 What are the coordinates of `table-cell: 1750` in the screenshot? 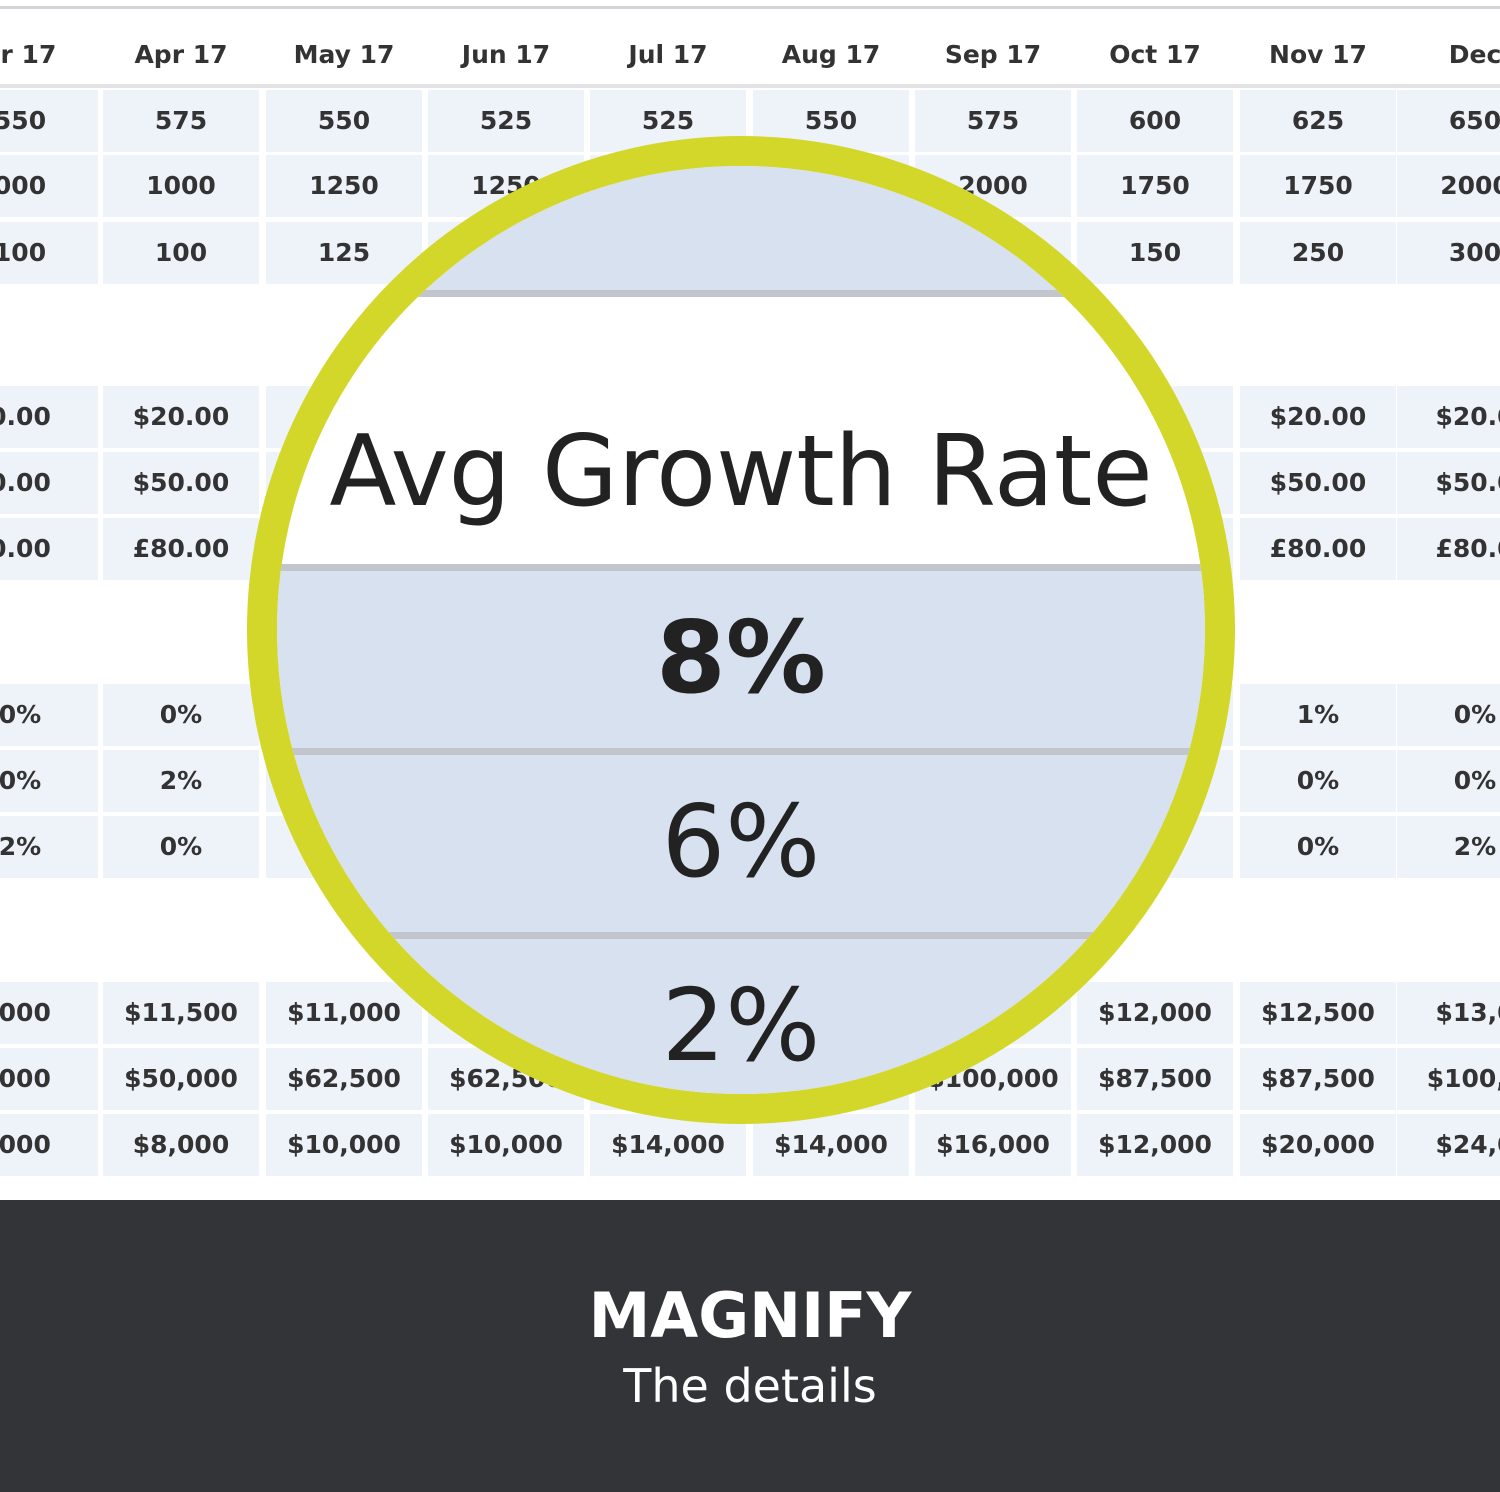 It's located at (1318, 186).